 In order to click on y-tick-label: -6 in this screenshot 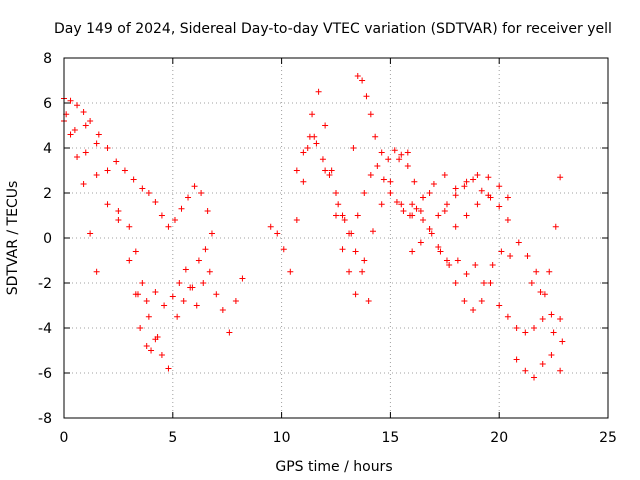, I will do `click(45, 374)`.